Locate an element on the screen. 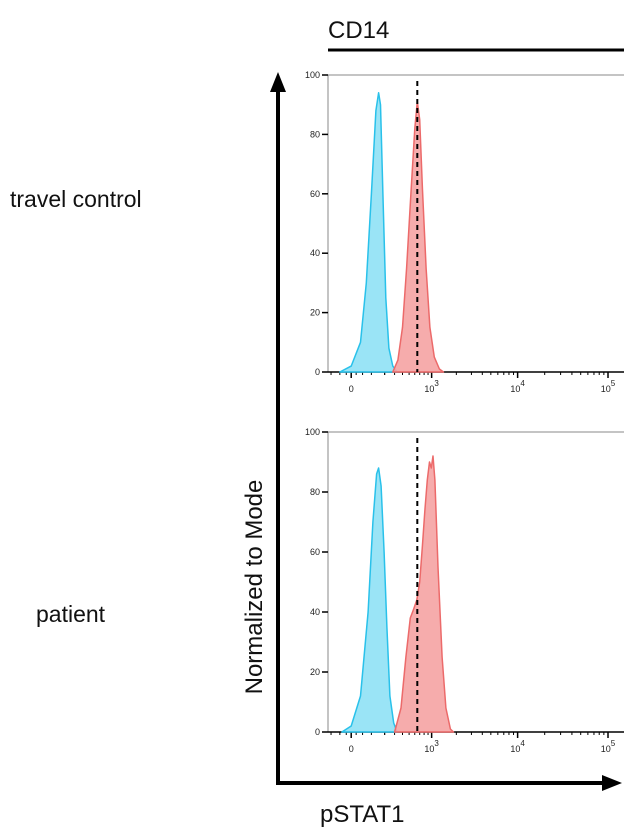 Image resolution: width=624 pixels, height=833 pixels. histogram-stimulated is located at coordinates (424, 594).